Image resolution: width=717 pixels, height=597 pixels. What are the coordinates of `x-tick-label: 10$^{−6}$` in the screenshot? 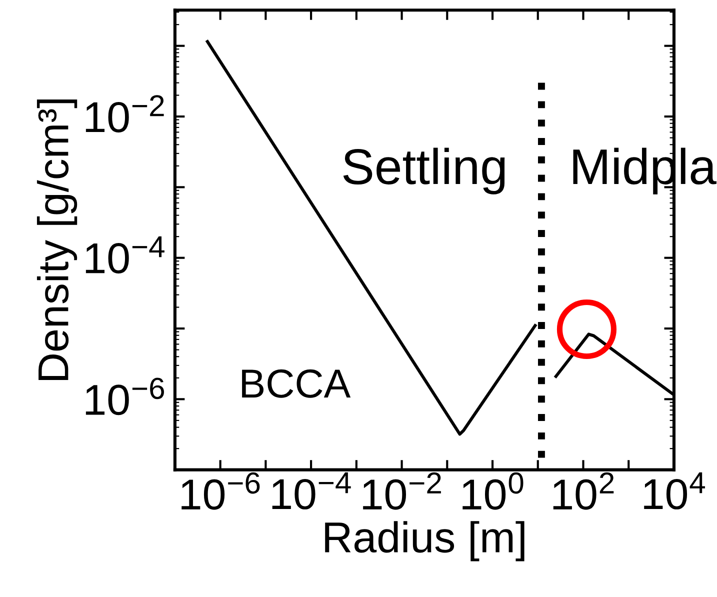 It's located at (221, 491).